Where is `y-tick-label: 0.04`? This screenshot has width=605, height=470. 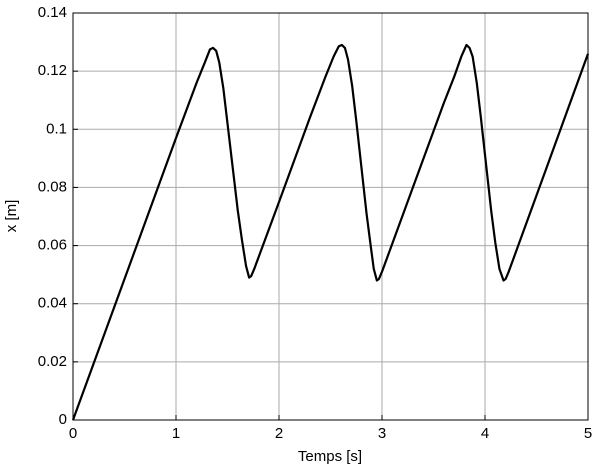 y-tick-label: 0.04 is located at coordinates (52, 303).